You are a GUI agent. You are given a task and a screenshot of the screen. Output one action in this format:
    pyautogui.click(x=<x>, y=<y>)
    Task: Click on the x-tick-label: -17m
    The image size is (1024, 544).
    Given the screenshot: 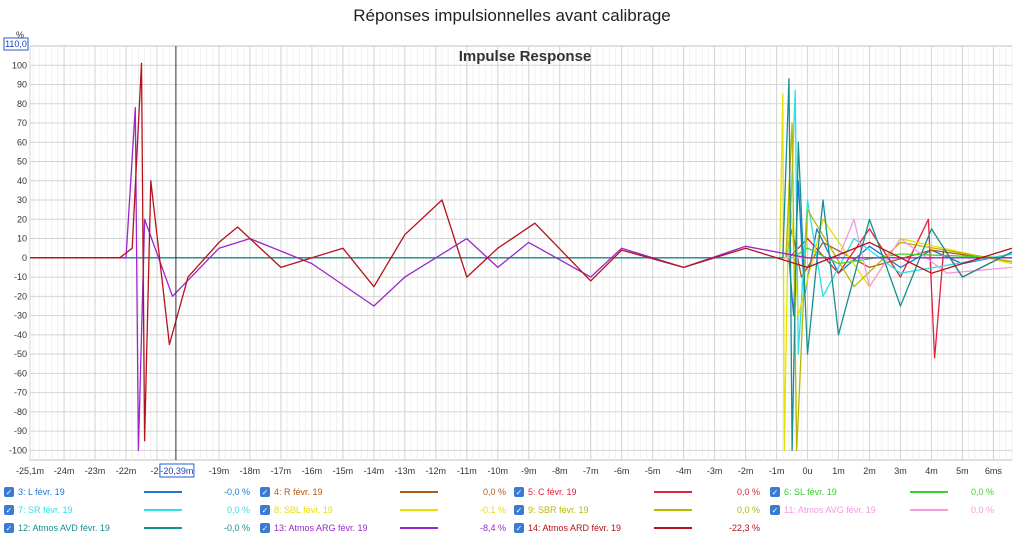 What is the action you would take?
    pyautogui.click(x=281, y=471)
    